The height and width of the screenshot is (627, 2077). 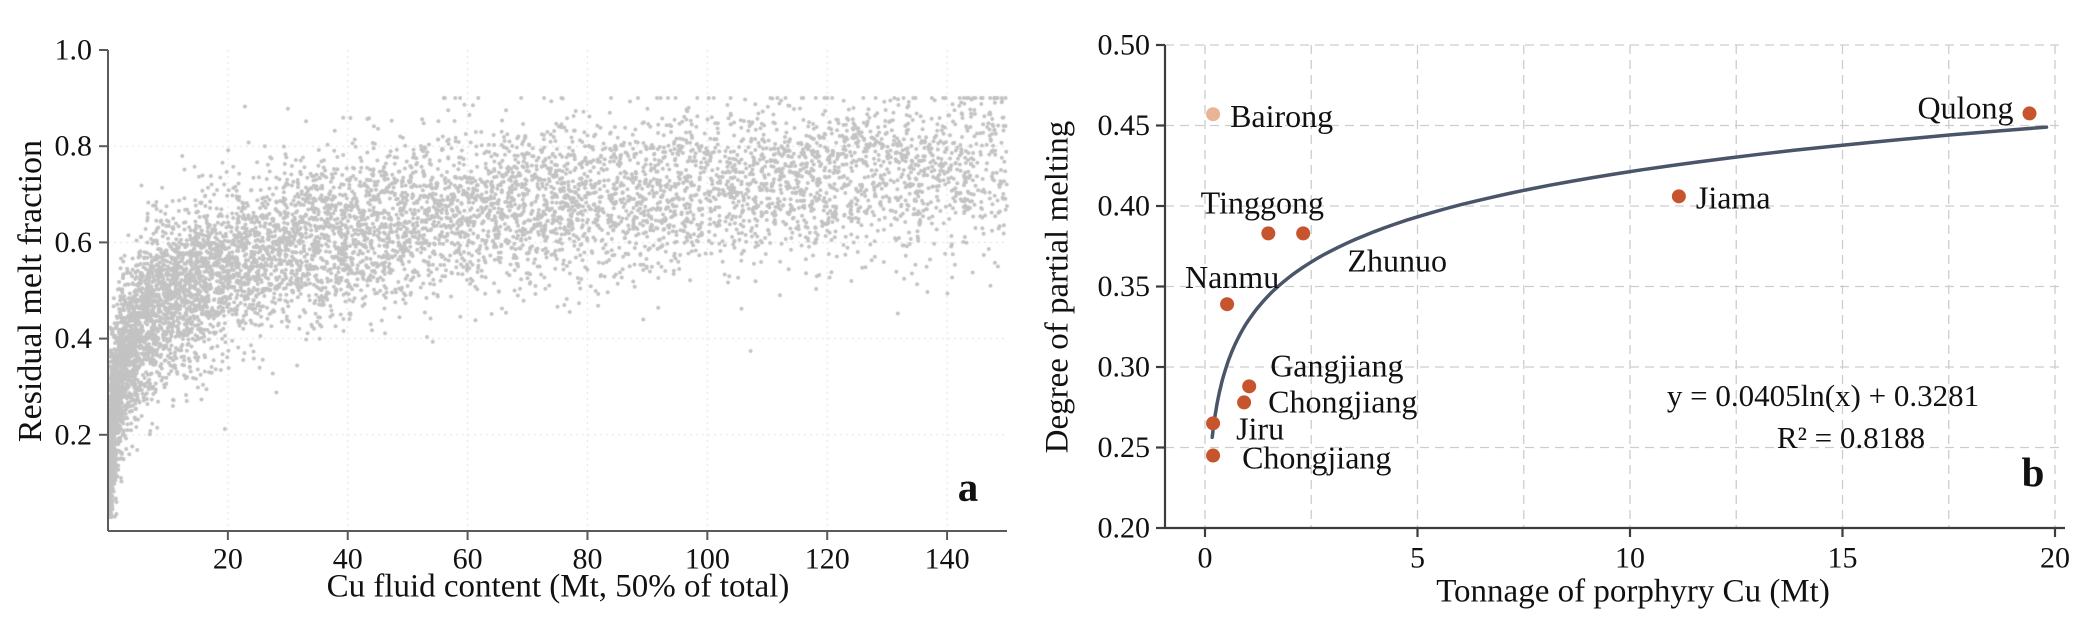 I want to click on data-point-jiru, so click(x=1213, y=423).